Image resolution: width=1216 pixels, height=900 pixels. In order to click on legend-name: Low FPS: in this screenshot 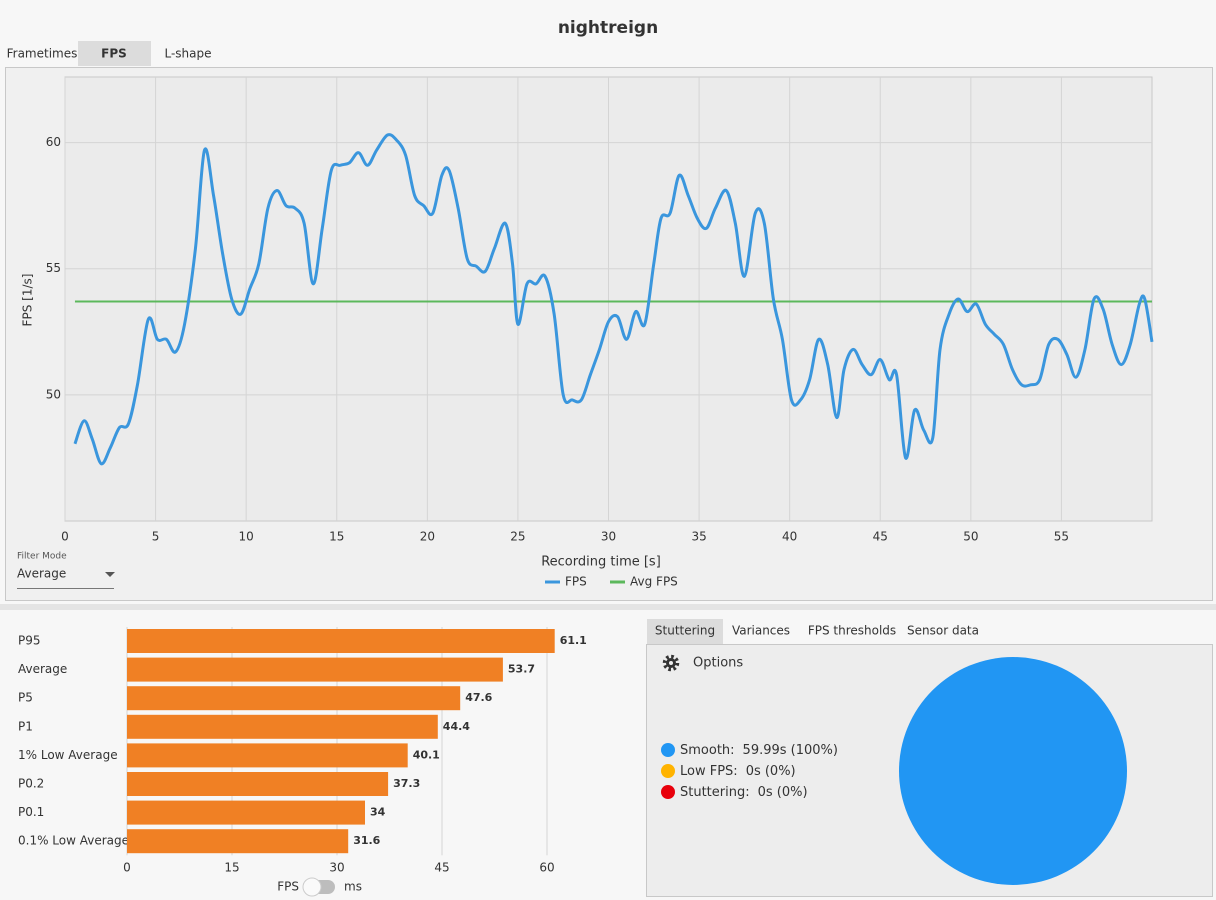, I will do `click(709, 771)`.